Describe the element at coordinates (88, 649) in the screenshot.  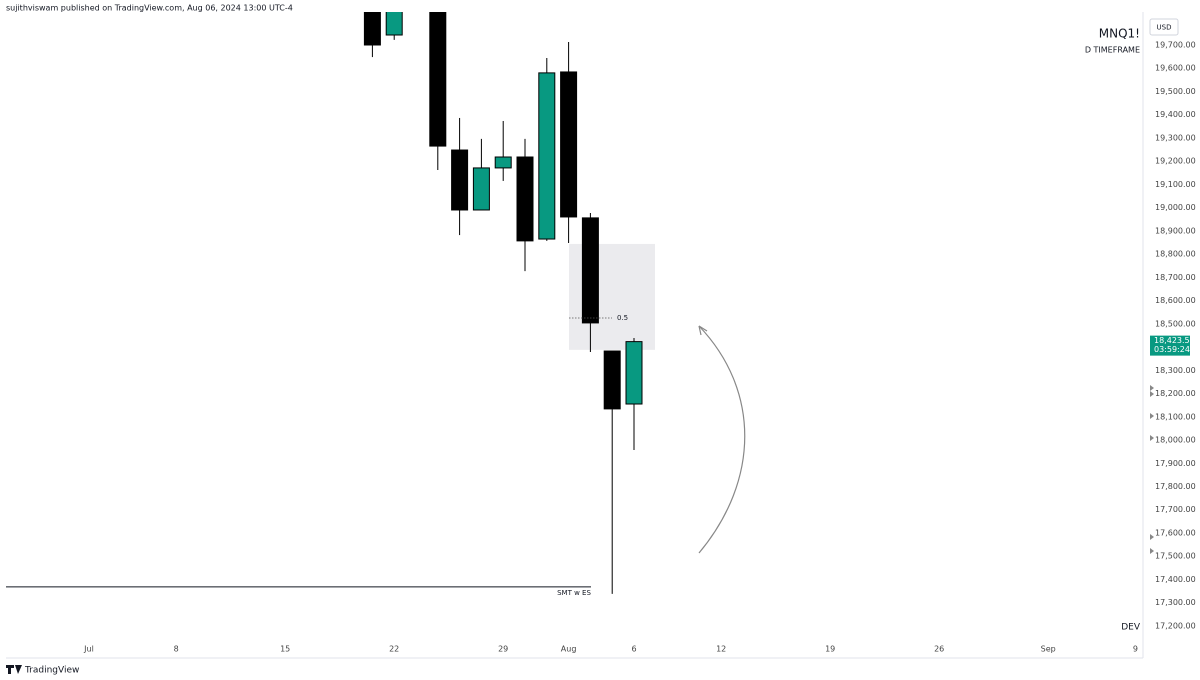
I see `x-tick-label: Jul` at that location.